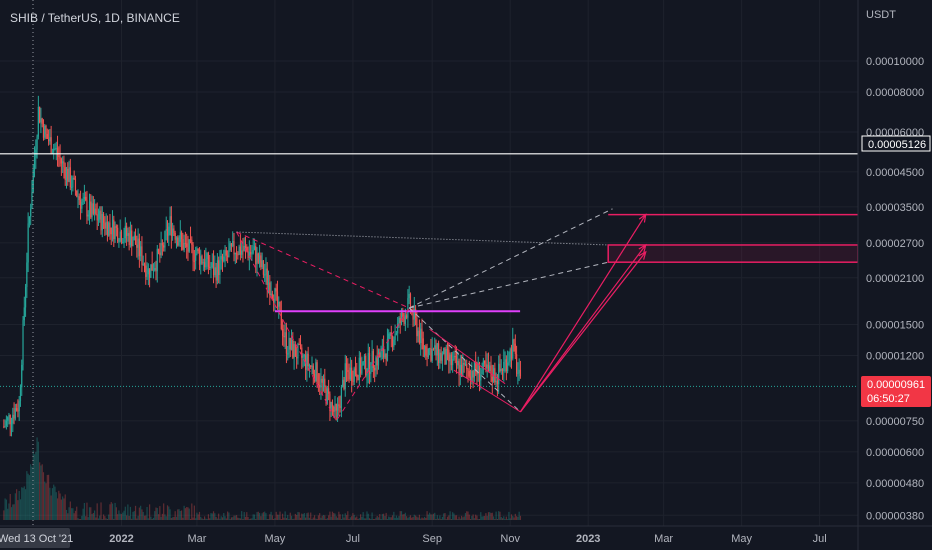 The image size is (932, 550). What do you see at coordinates (422, 238) in the screenshot?
I see `dotted-gray-line` at bounding box center [422, 238].